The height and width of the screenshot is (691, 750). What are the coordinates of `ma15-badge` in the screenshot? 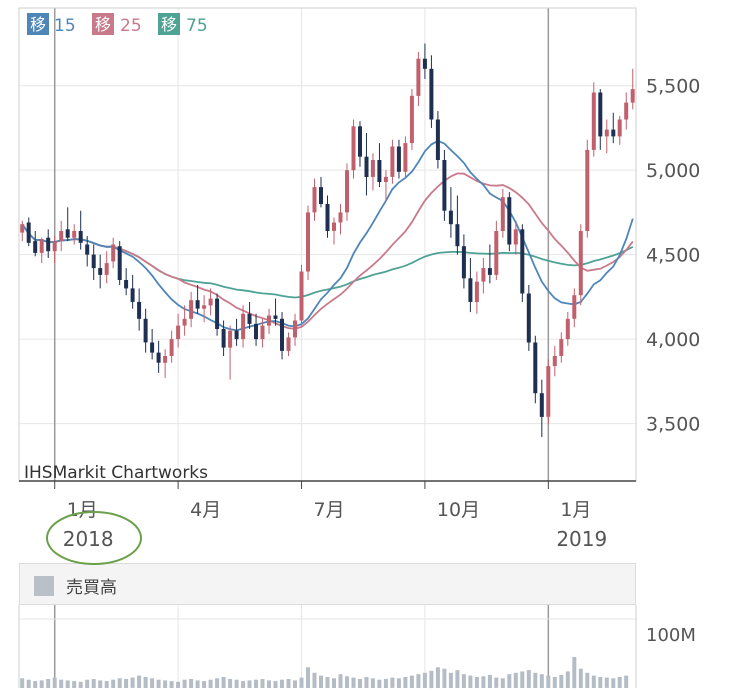 It's located at (38, 24).